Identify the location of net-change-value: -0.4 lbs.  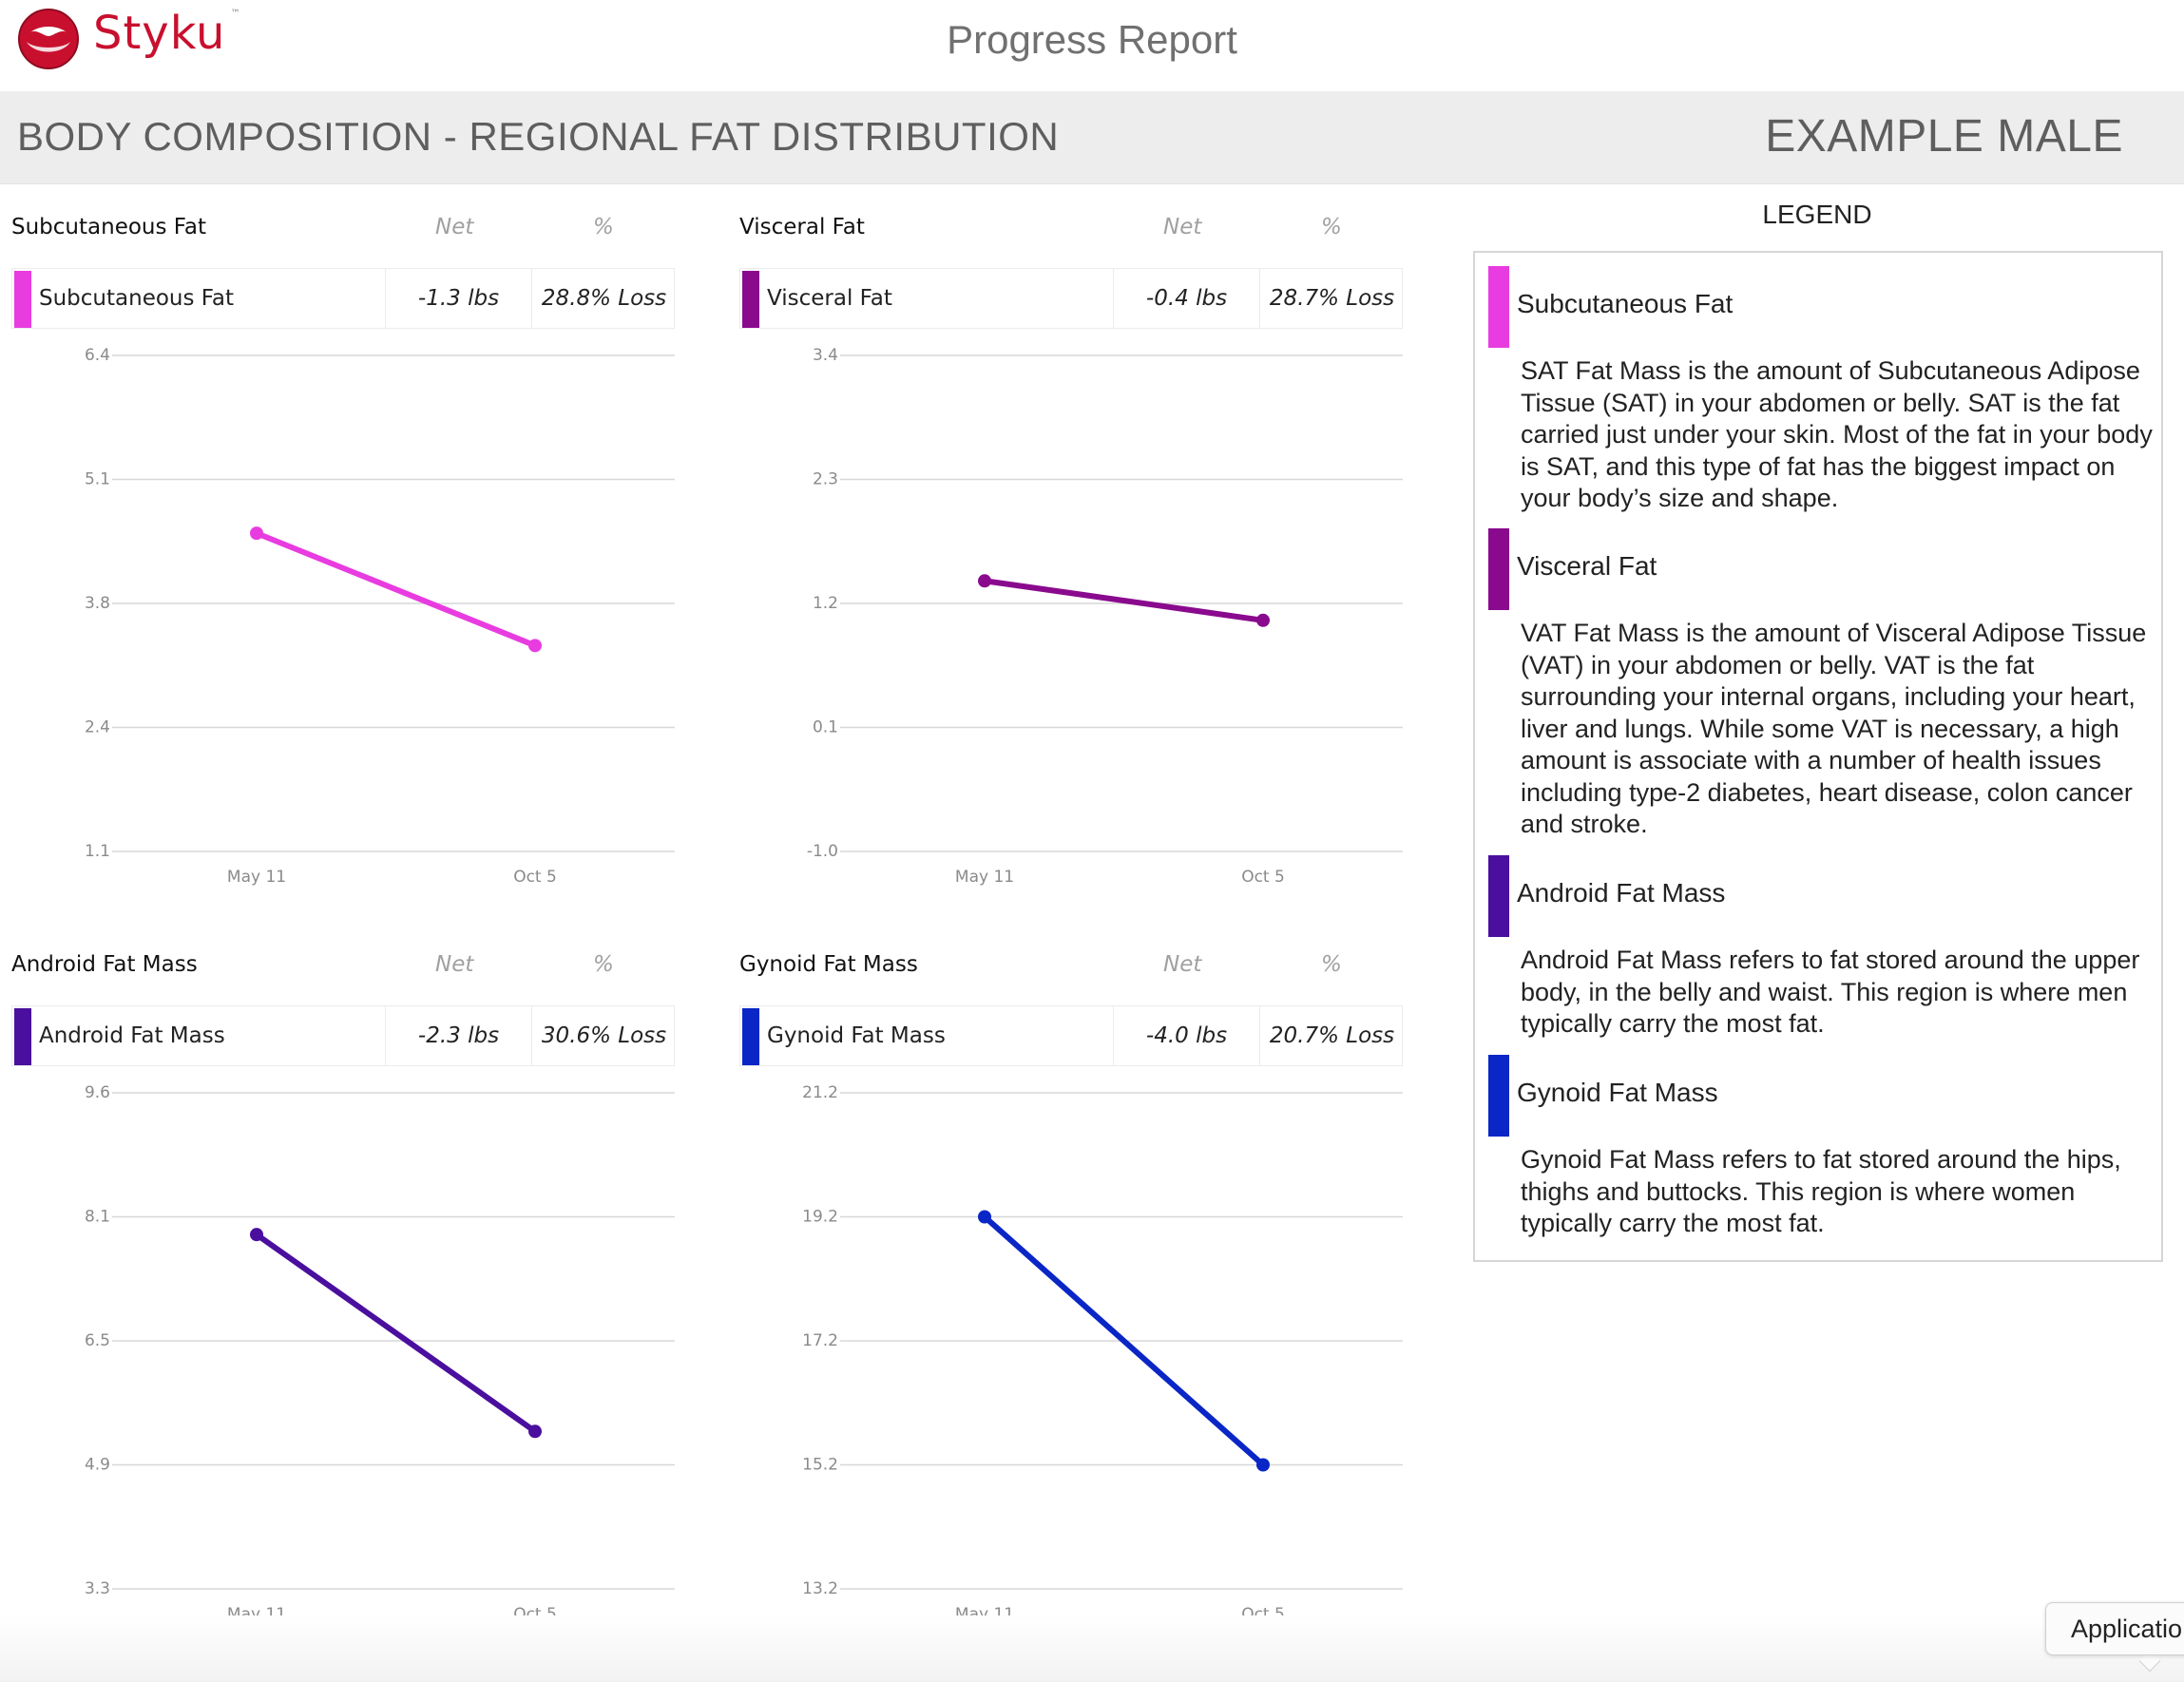
(1186, 298).